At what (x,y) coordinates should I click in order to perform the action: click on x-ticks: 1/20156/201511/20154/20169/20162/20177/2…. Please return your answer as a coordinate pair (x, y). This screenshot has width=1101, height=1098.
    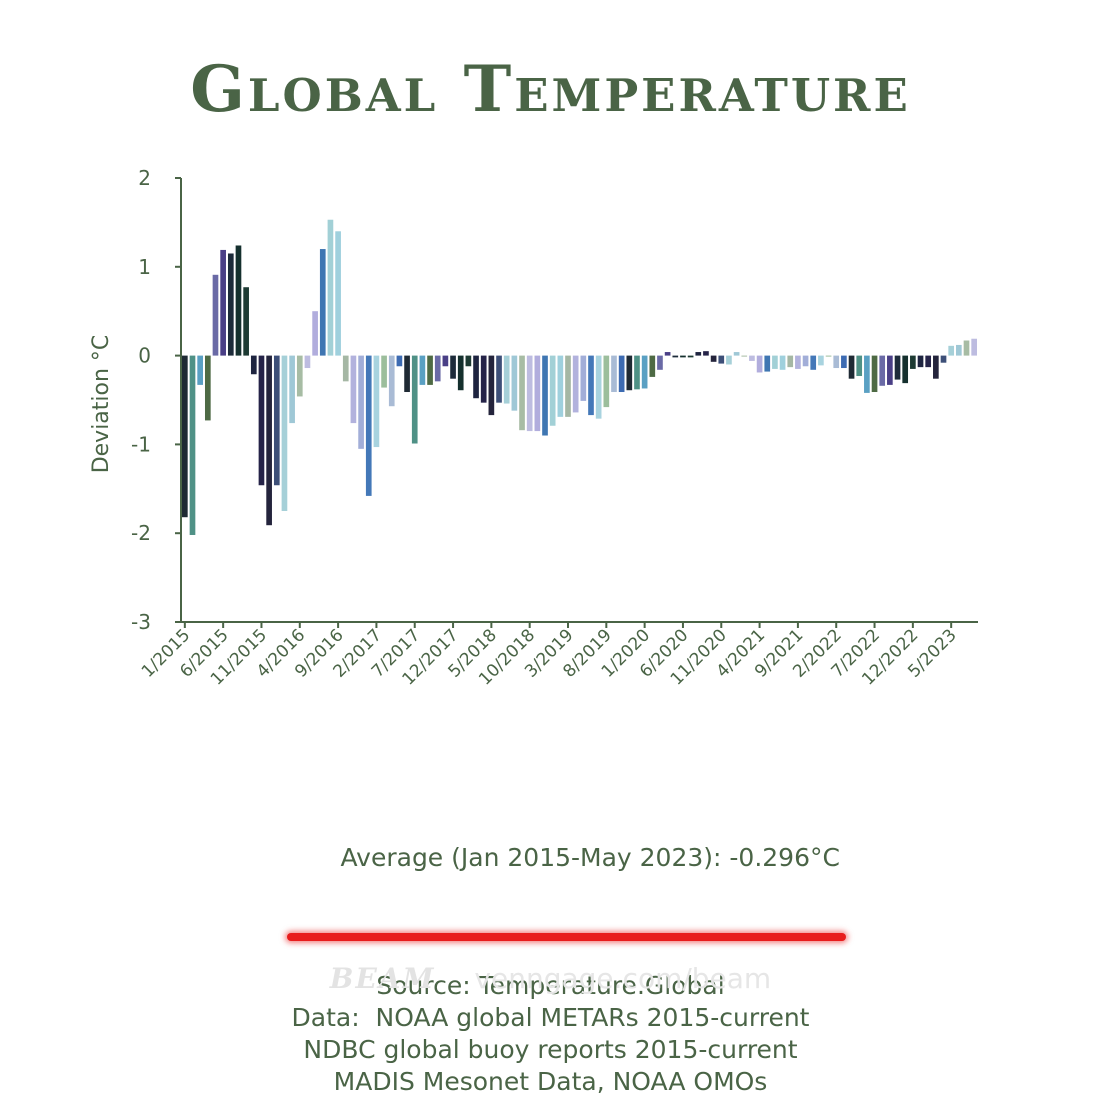
    Looking at the image, I should click on (549, 655).